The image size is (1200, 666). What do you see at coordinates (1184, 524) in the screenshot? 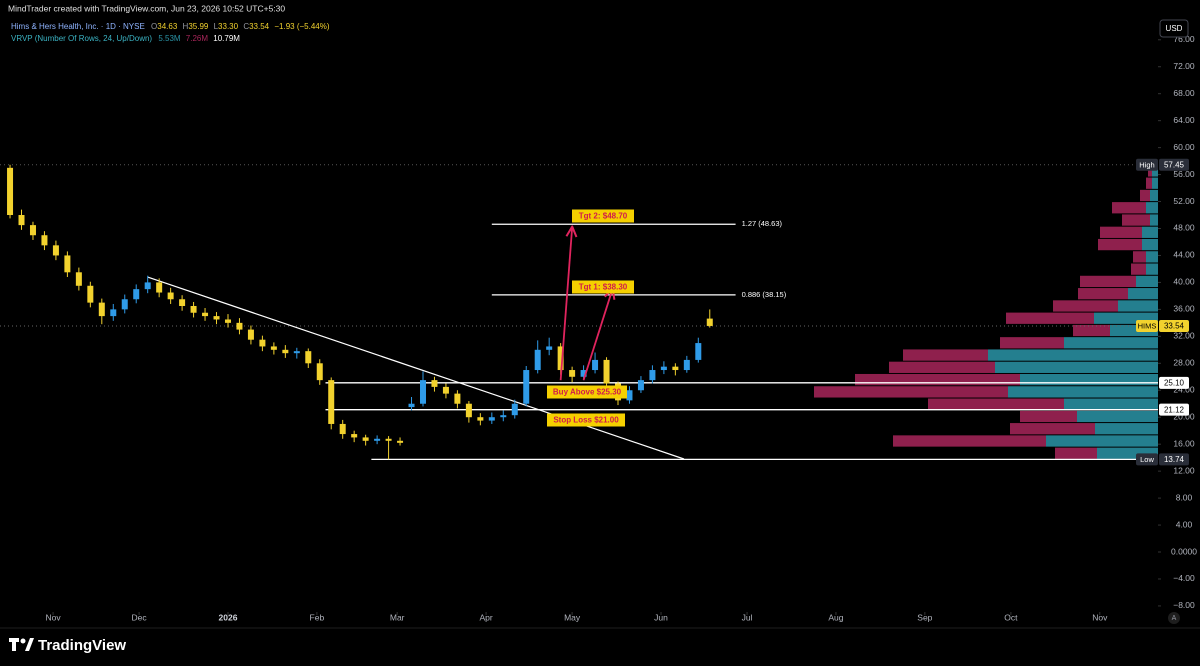
I see `y-tick-label: 4.00` at bounding box center [1184, 524].